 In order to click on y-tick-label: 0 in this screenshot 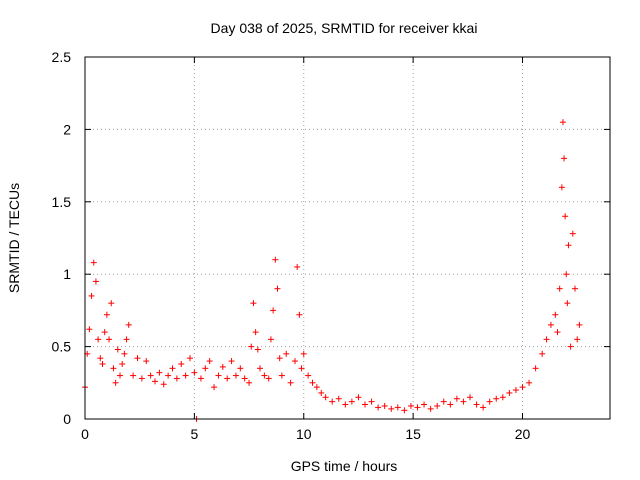, I will do `click(67, 419)`.